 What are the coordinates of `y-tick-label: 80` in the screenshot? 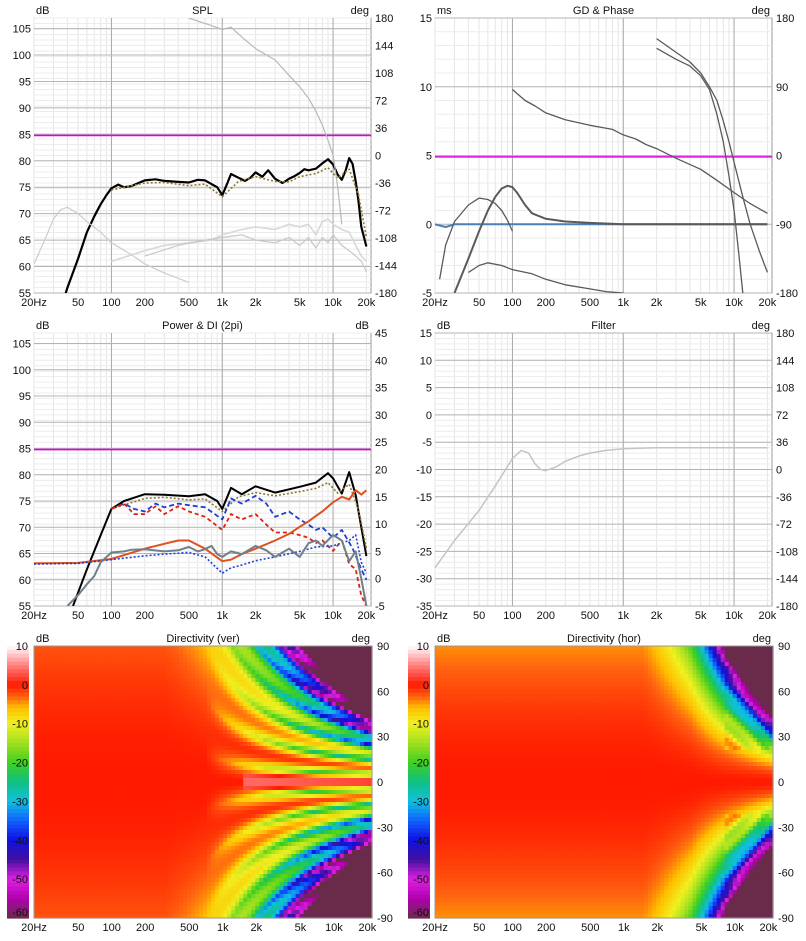 It's located at (25, 476).